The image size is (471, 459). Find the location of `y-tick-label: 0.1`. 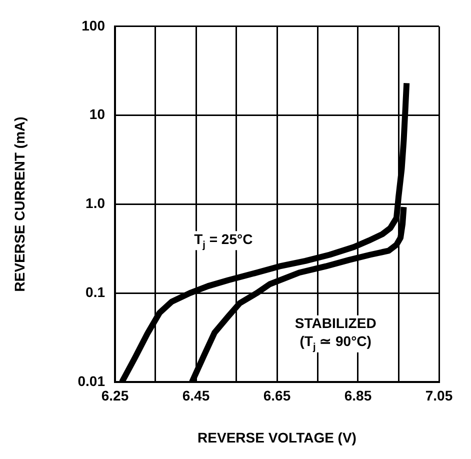

y-tick-label: 0.1 is located at coordinates (96, 292).